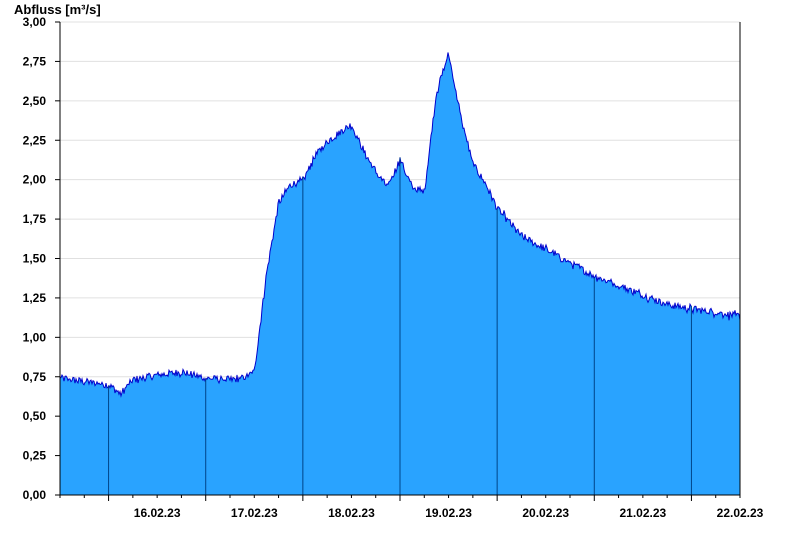 Image resolution: width=800 pixels, height=550 pixels. What do you see at coordinates (254, 513) in the screenshot?
I see `x-tick-label: 17.02.23` at bounding box center [254, 513].